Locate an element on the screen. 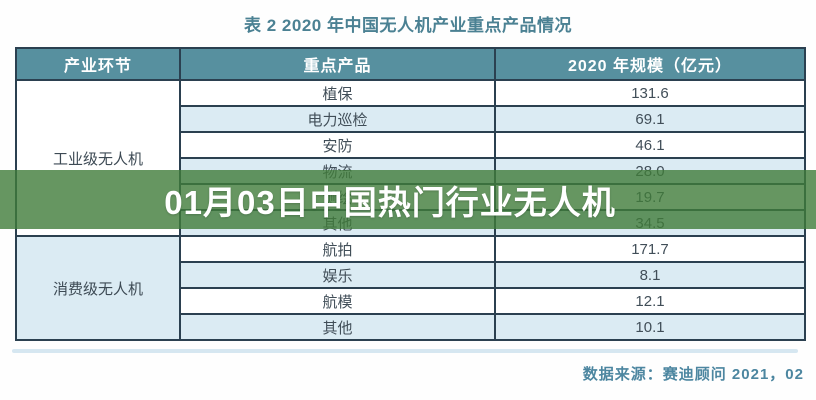 The height and width of the screenshot is (400, 816). table-row: 其他 10.1 is located at coordinates (411, 327).